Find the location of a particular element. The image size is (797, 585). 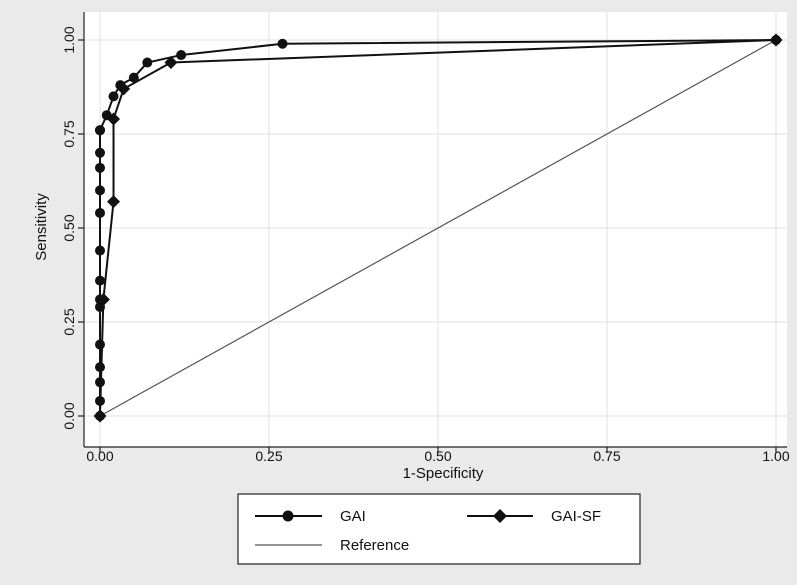

legend-box is located at coordinates (439, 529).